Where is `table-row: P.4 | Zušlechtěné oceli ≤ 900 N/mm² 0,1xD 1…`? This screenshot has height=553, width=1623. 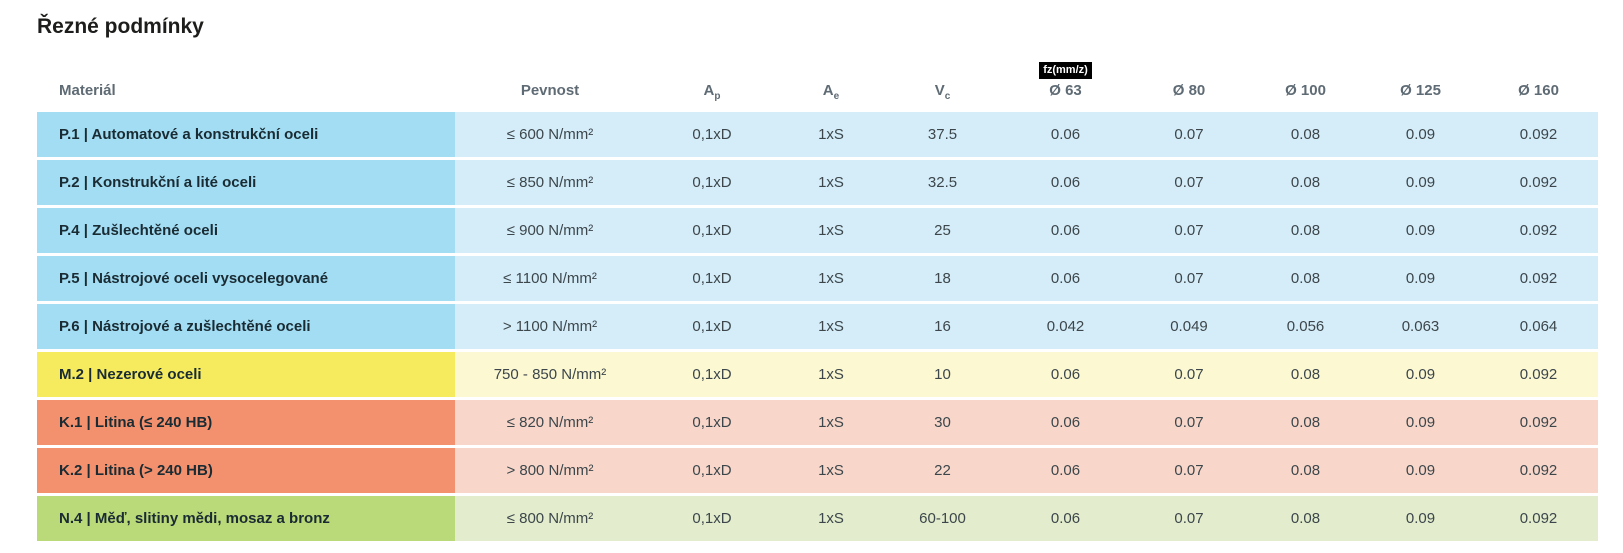
table-row: P.4 | Zušlechtěné oceli ≤ 900 N/mm² 0,1xD 1… is located at coordinates (817, 232).